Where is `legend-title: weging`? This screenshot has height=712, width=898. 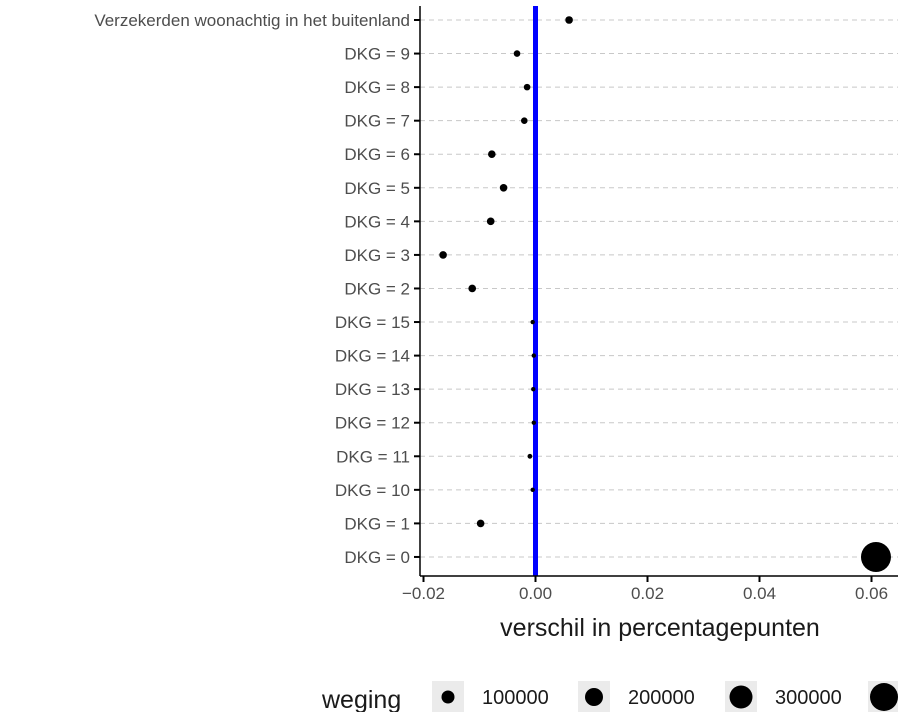
legend-title: weging is located at coordinates (361, 699).